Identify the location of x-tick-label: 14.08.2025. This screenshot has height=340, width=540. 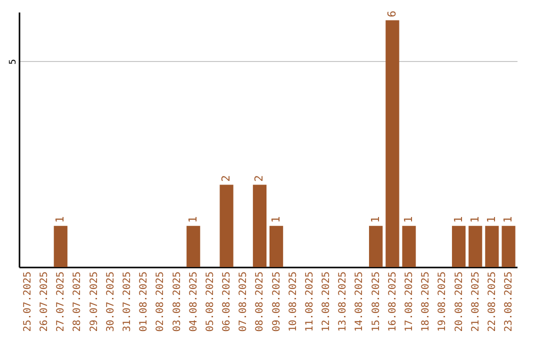
(360, 302).